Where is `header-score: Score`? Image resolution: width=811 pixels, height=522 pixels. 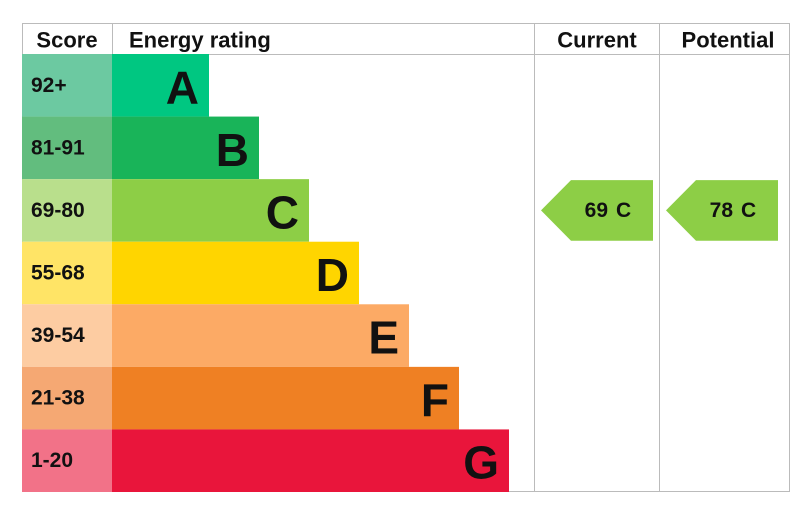
header-score: Score is located at coordinates (66, 40).